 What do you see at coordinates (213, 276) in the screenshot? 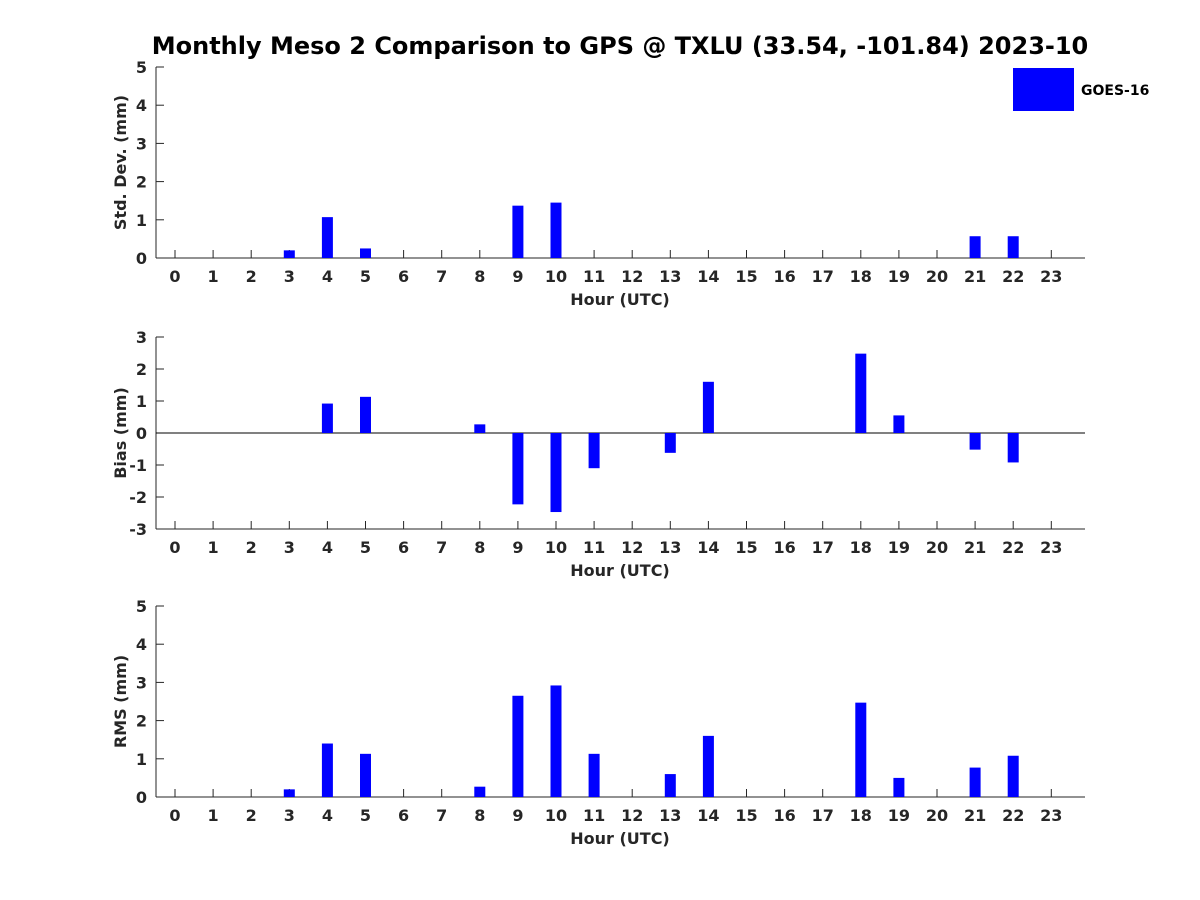
I see `x-tick-label: 1` at bounding box center [213, 276].